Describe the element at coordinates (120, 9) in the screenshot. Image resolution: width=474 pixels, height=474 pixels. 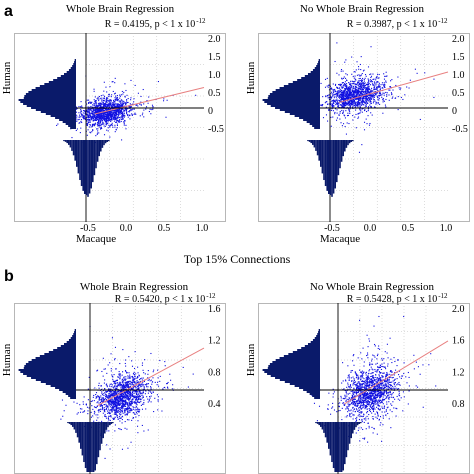
I see `chart-title: Whole Brain Regression` at that location.